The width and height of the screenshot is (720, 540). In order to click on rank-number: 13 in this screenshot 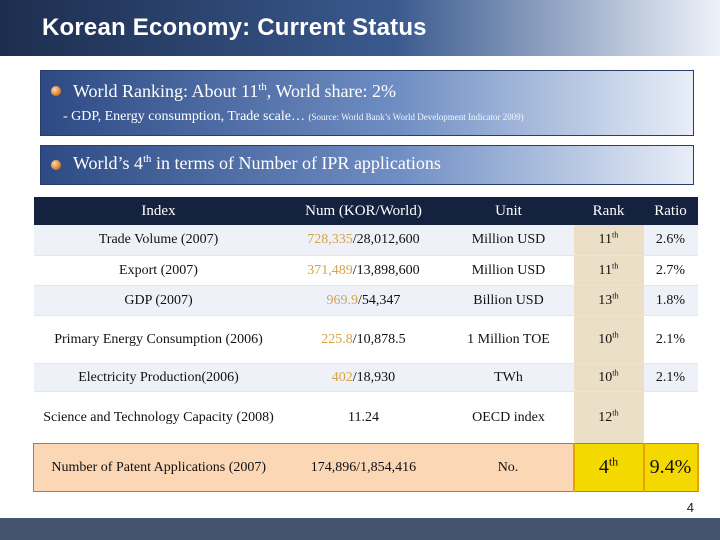, I will do `click(605, 300)`.